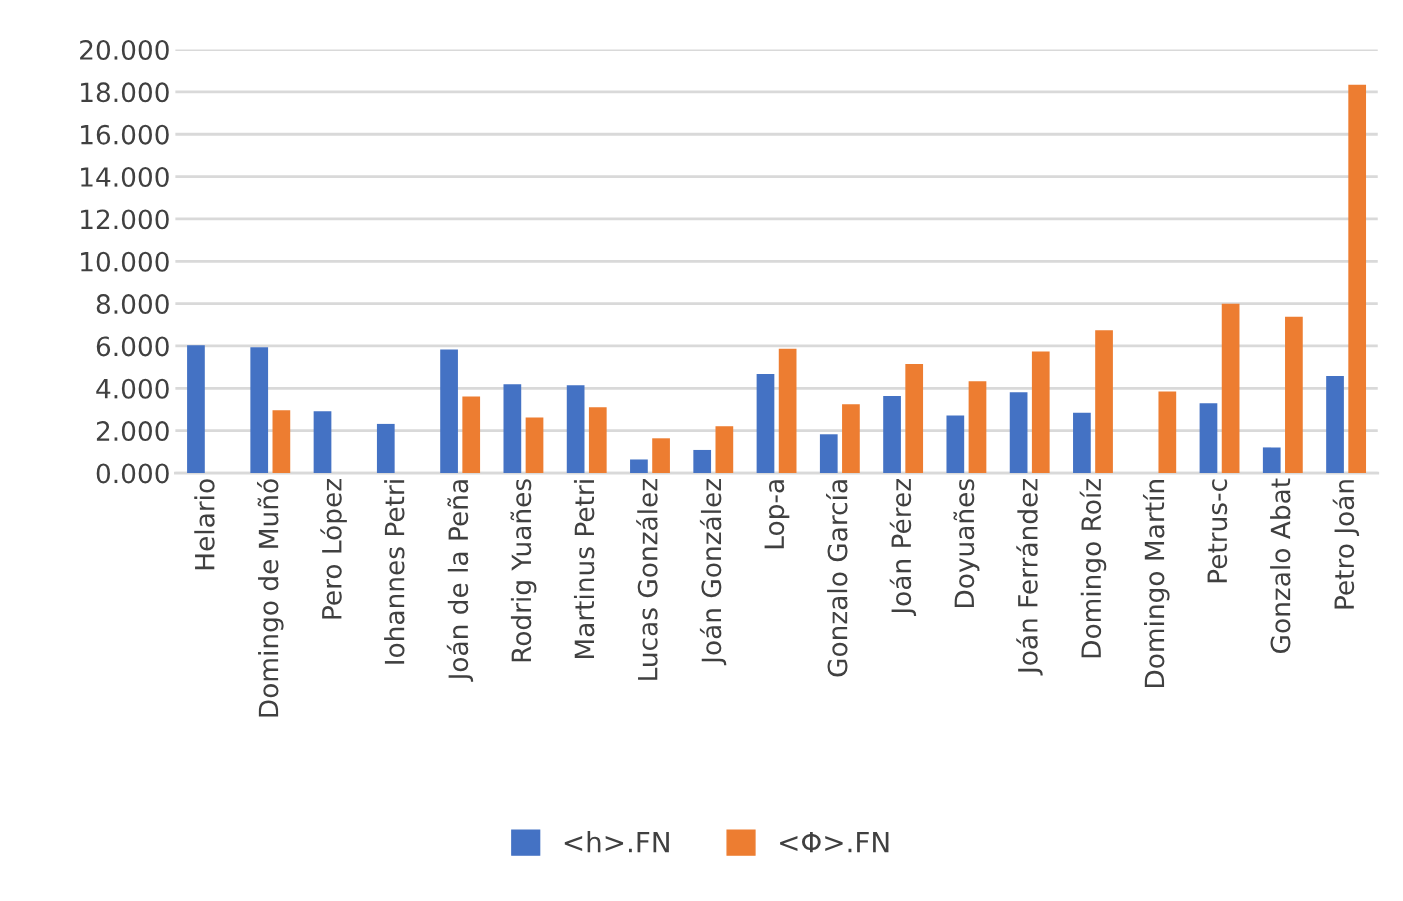  I want to click on y-tick-label: 6.000, so click(132, 346).